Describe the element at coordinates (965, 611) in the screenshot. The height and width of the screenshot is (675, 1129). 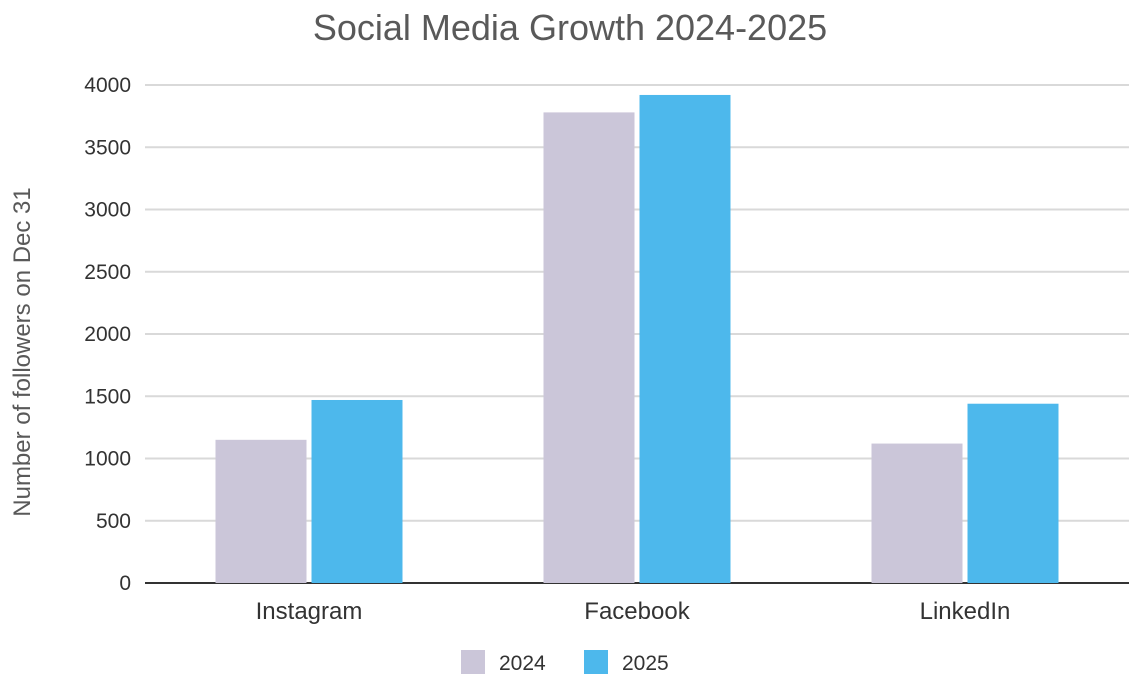
I see `x-category-label: LinkedIn` at that location.